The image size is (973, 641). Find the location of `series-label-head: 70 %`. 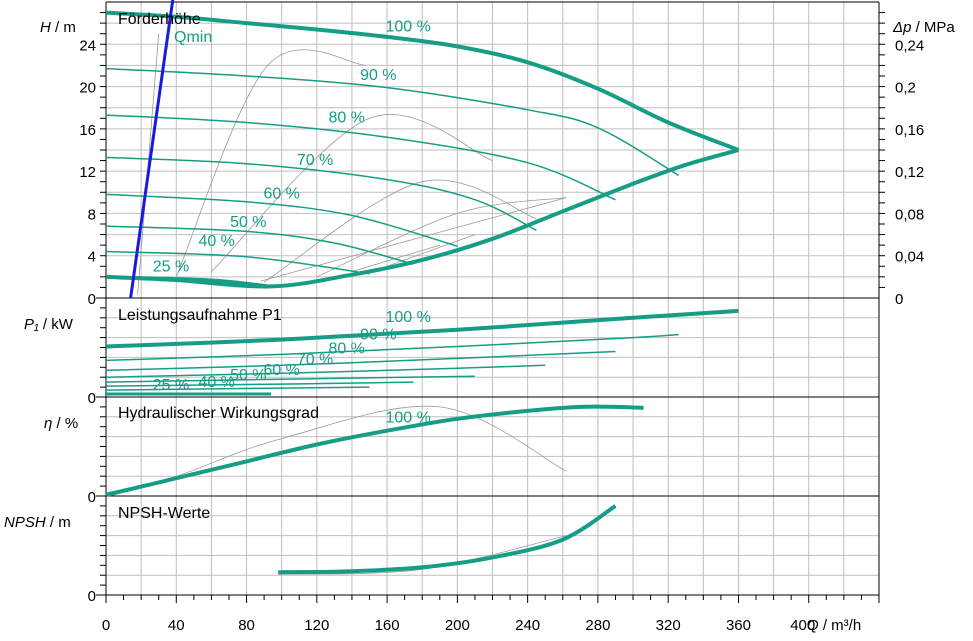

series-label-head: 70 % is located at coordinates (315, 160).